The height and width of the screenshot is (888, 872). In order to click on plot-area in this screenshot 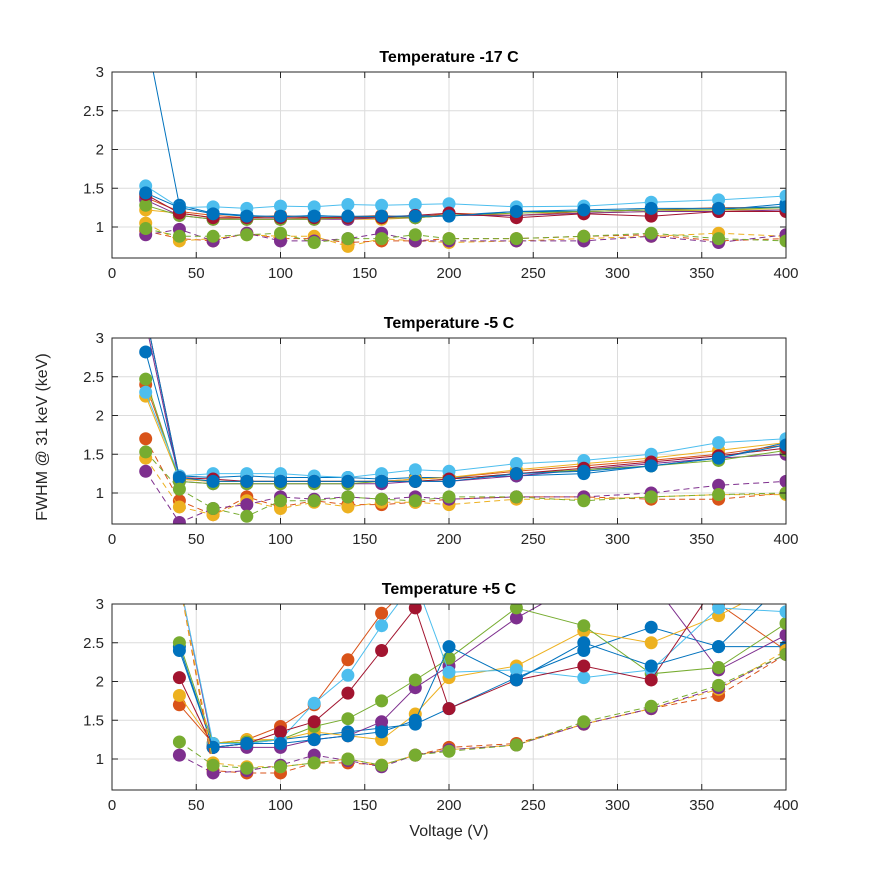, I will do `click(479, 692)`.